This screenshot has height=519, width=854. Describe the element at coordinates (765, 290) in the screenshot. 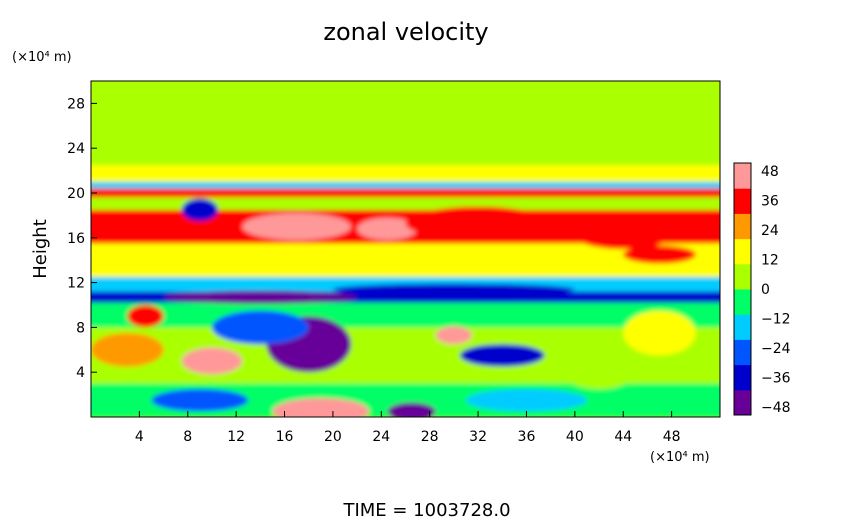

I see `colorbar-tick-label-4: 0` at that location.